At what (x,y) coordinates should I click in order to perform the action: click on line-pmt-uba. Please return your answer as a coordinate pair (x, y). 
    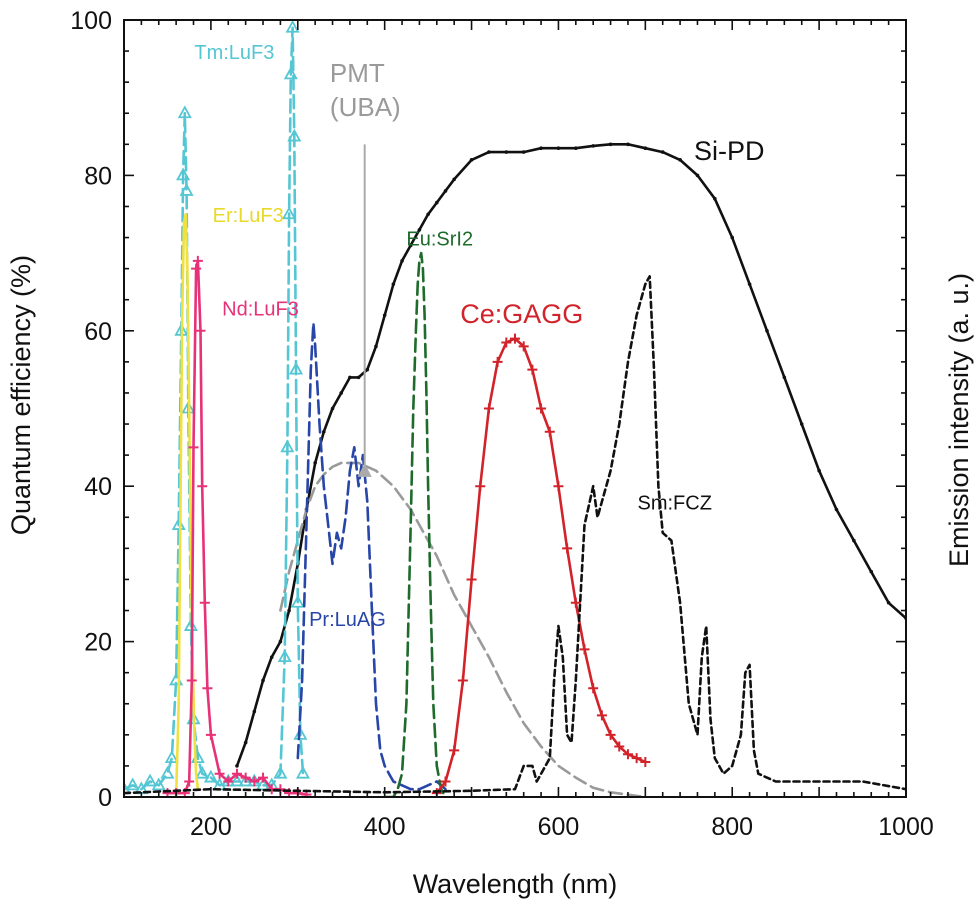
    Looking at the image, I should click on (463, 629).